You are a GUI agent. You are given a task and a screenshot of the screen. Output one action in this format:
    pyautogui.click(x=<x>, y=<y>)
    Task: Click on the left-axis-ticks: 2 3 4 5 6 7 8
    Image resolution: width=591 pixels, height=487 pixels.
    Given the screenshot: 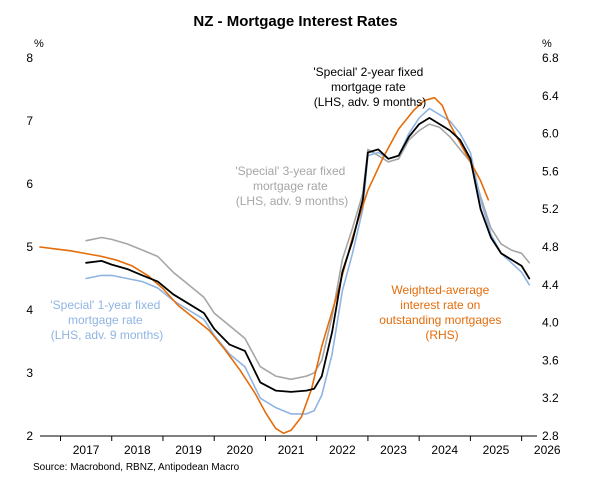 What is the action you would take?
    pyautogui.click(x=29, y=247)
    